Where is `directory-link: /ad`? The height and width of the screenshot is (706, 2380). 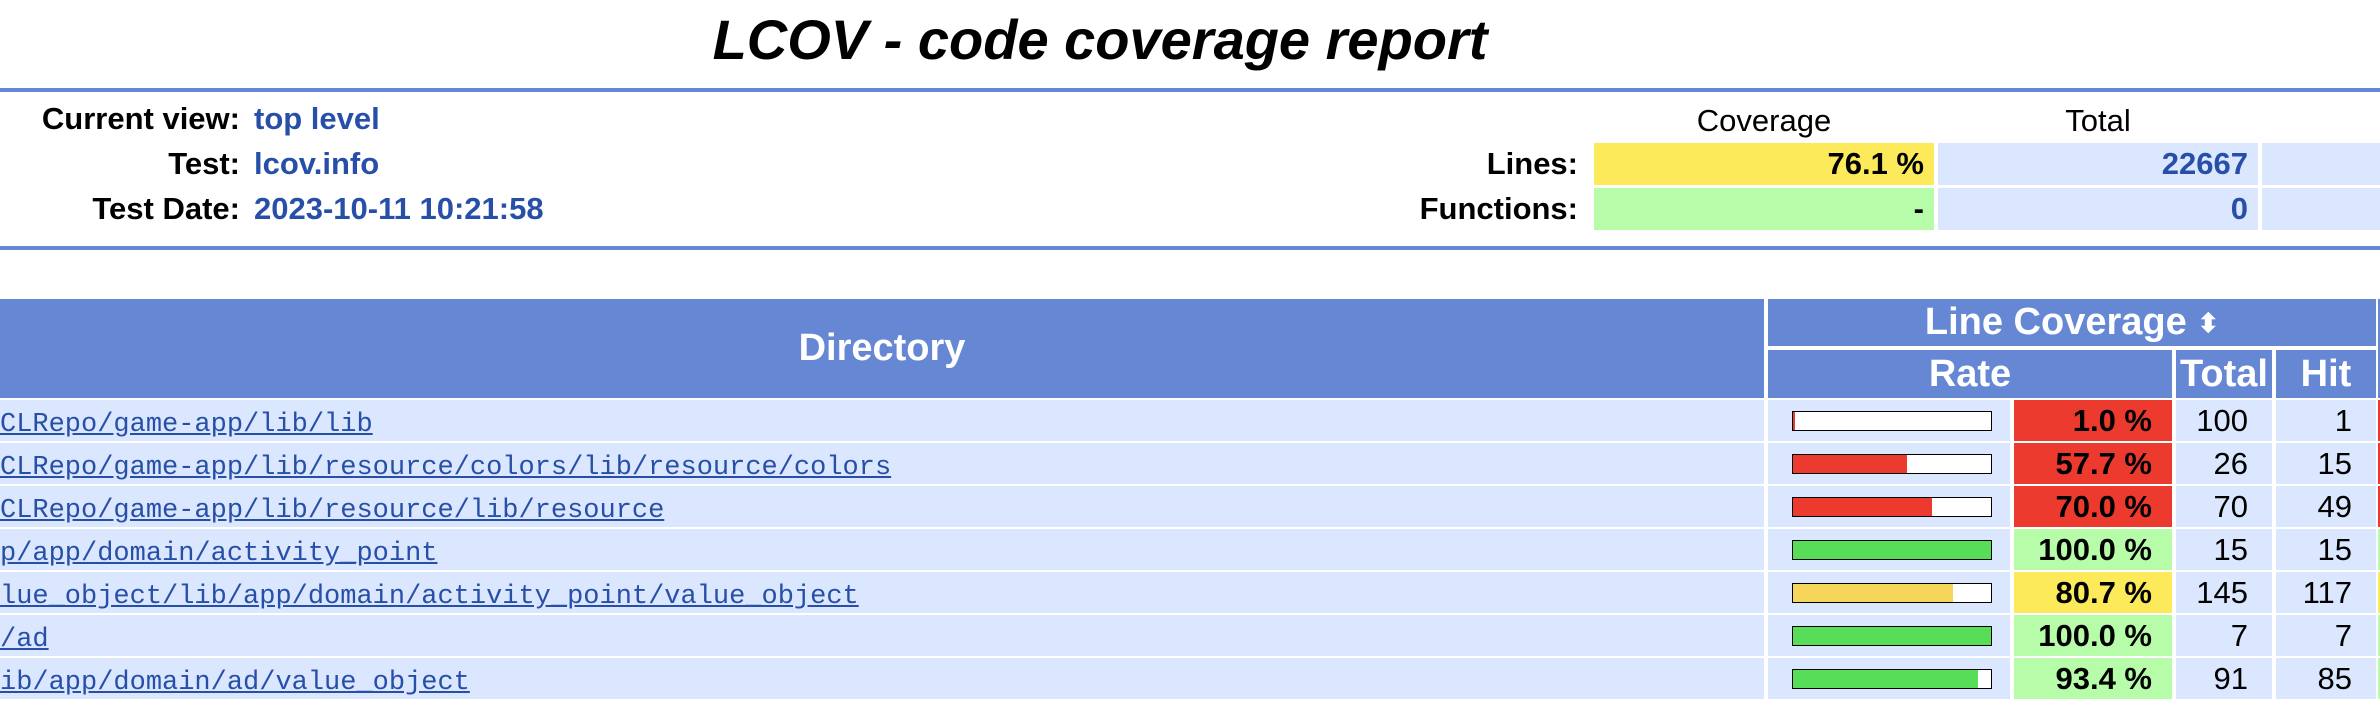 directory-link: /ad is located at coordinates (24, 640).